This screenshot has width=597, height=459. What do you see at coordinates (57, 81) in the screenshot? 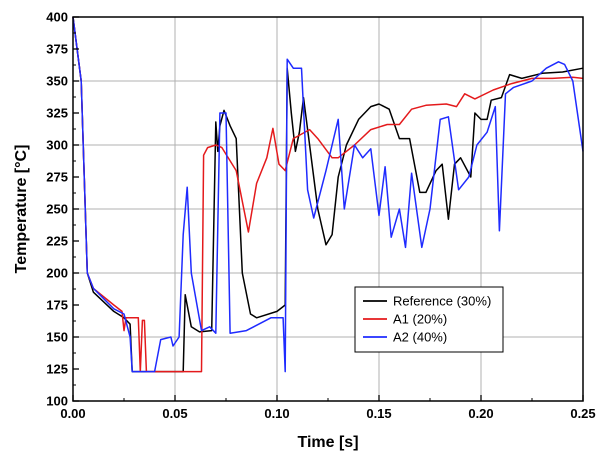
I see `y-tick-label-10: 350` at bounding box center [57, 81].